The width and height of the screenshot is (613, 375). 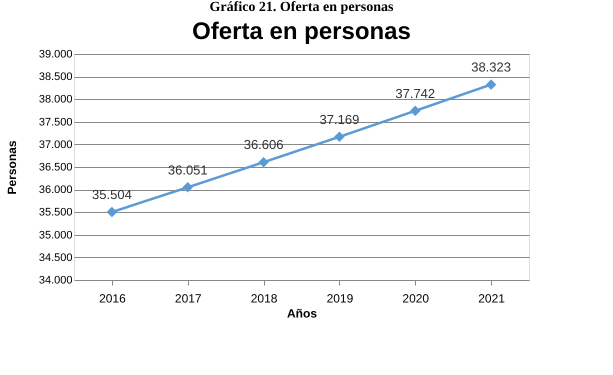 What do you see at coordinates (264, 299) in the screenshot?
I see `x-tick-label: 2018` at bounding box center [264, 299].